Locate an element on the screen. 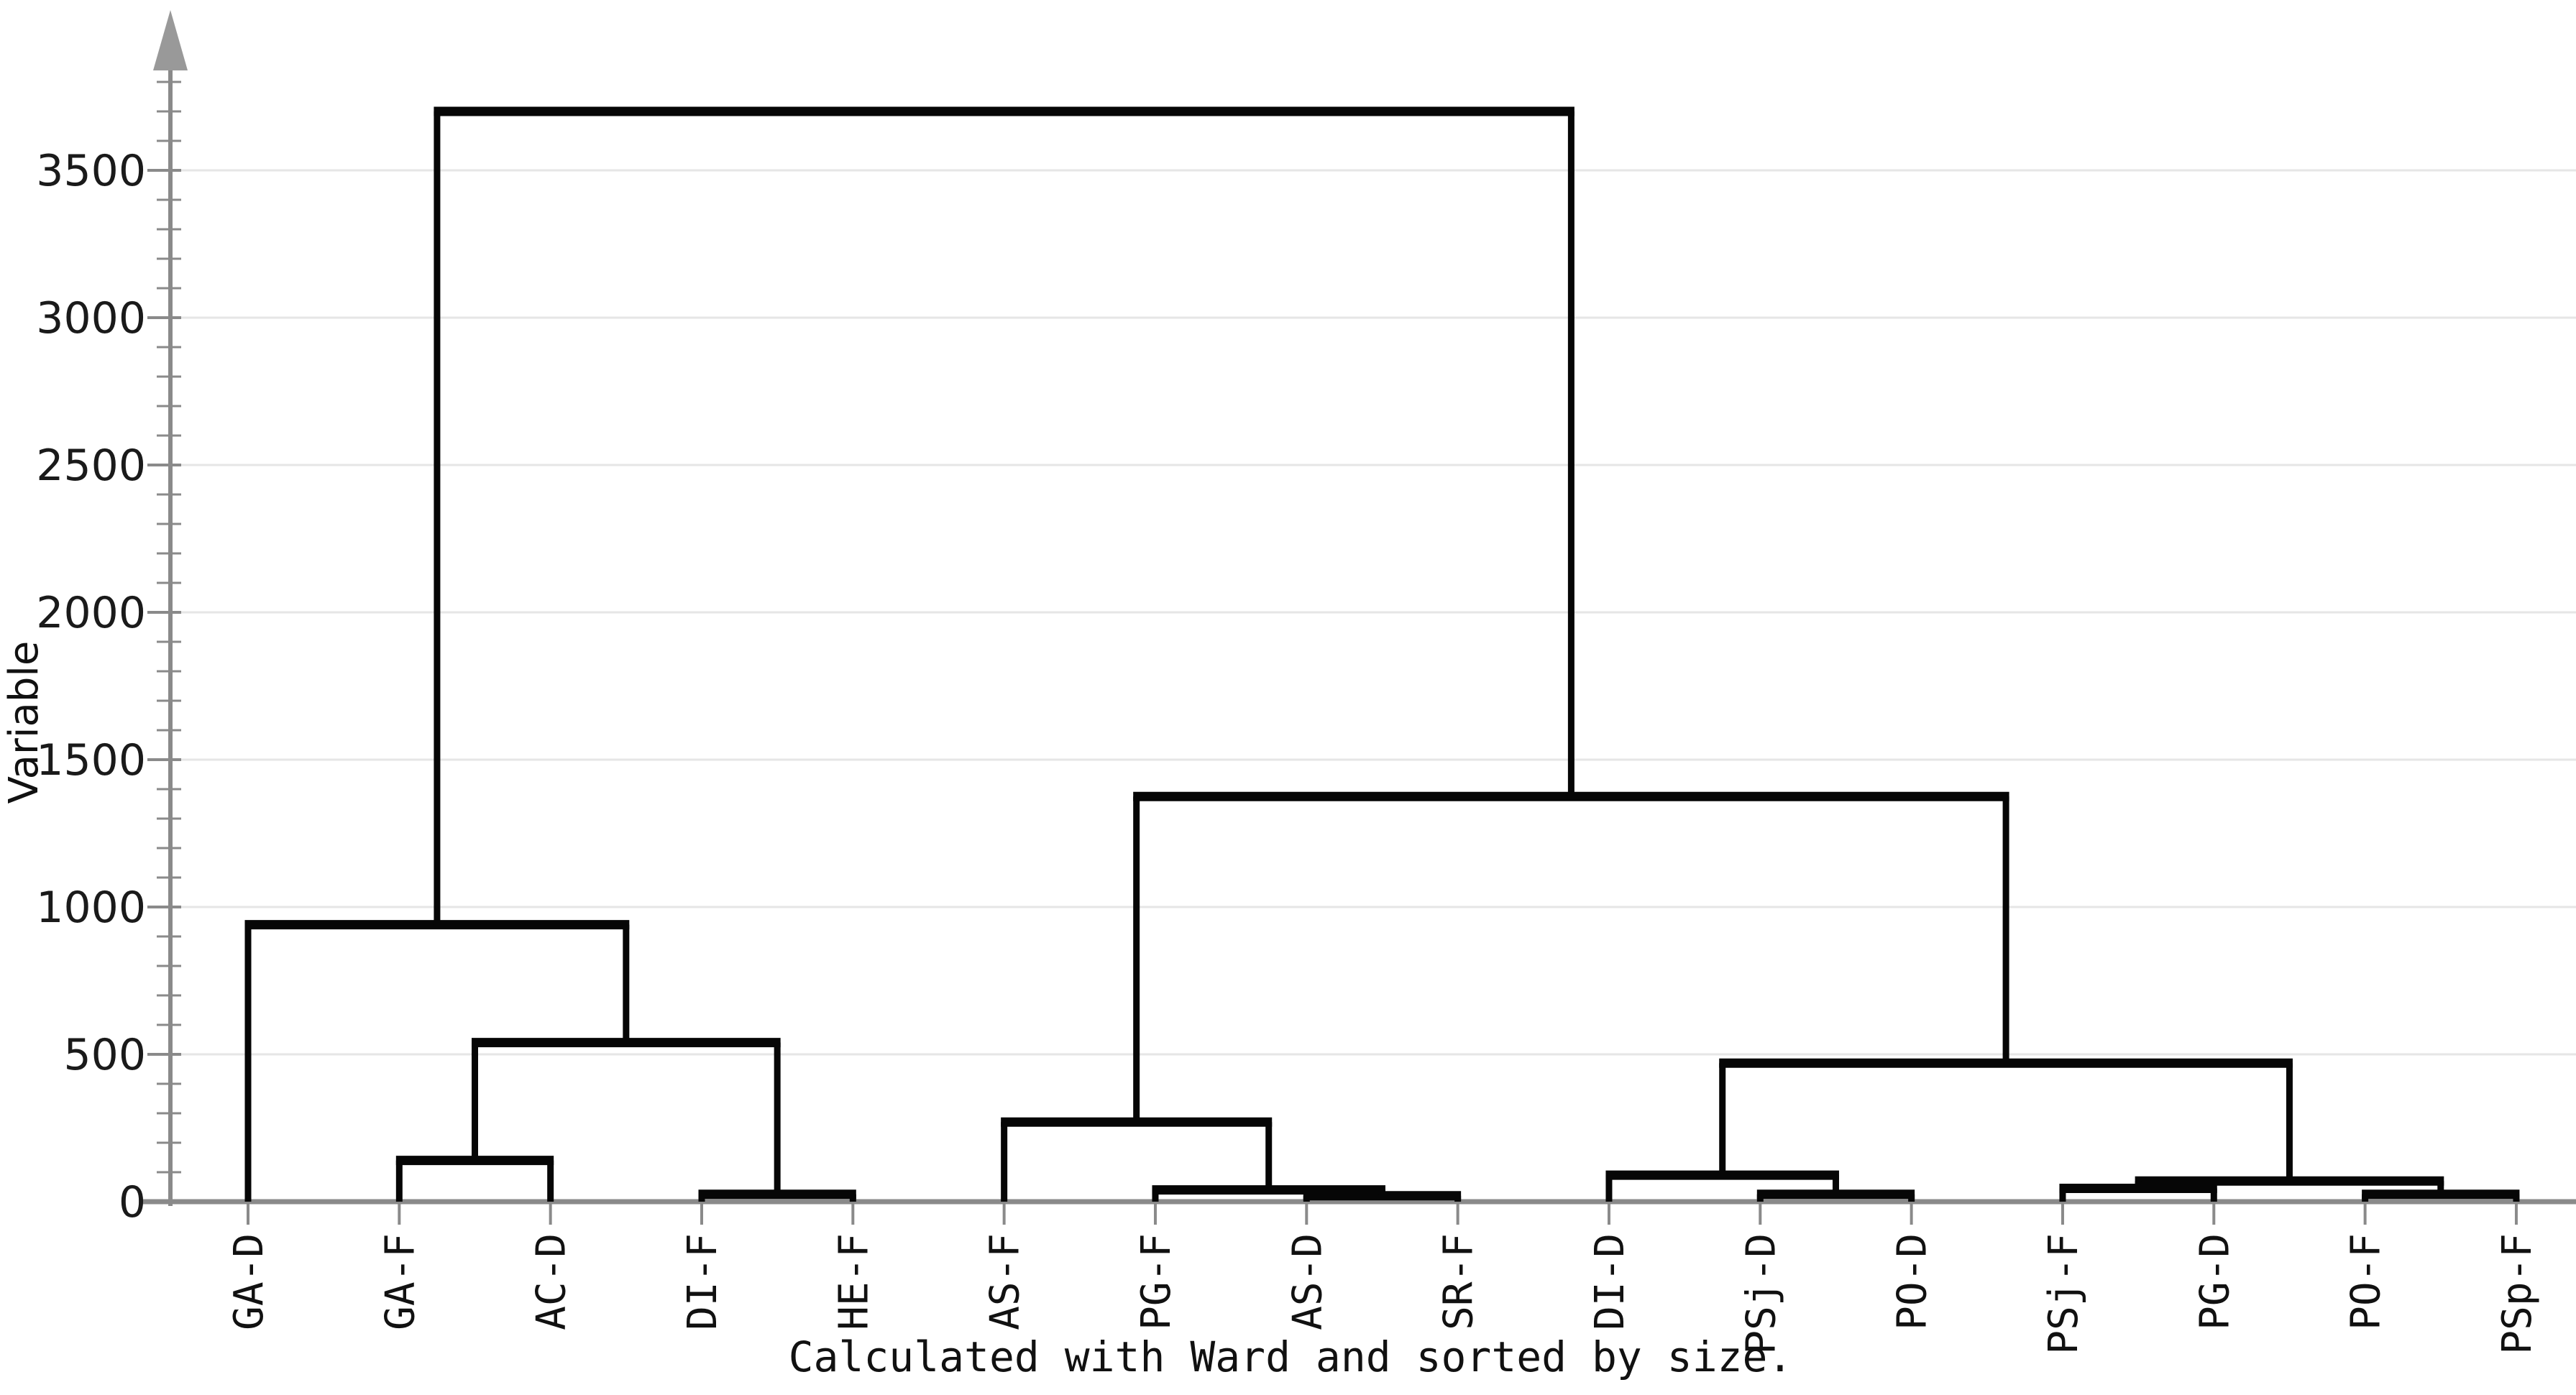 The width and height of the screenshot is (2576, 1395). leaf-label-DI-D: DI-D is located at coordinates (1610, 1281).